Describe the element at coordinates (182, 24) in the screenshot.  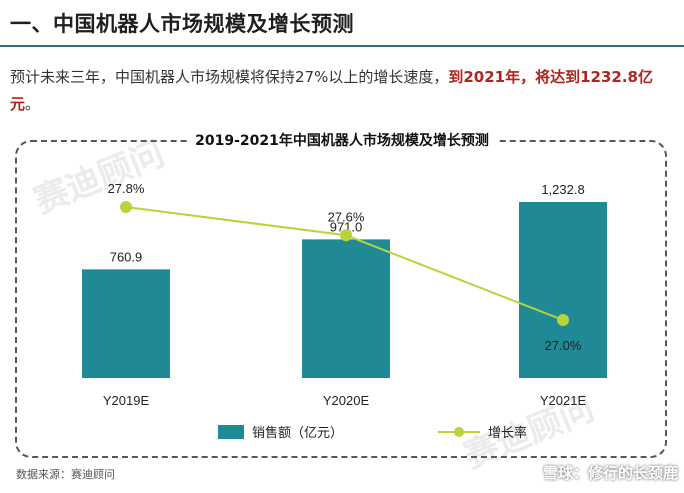
I see `page-title: 一、中国机器人市场规模及增长预测` at that location.